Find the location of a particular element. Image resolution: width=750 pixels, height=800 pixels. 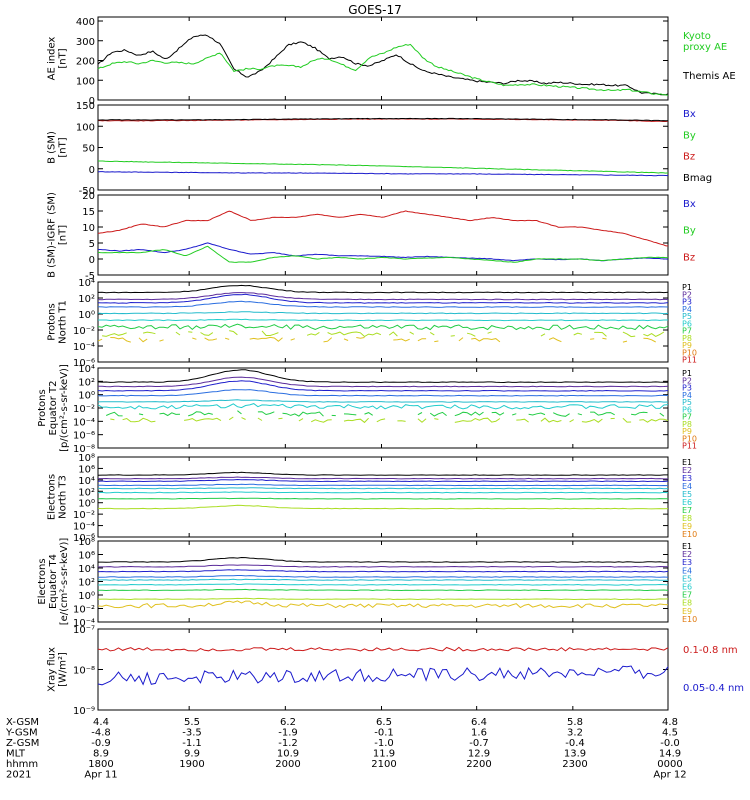

x-column-value: 0000 is located at coordinates (669, 764).